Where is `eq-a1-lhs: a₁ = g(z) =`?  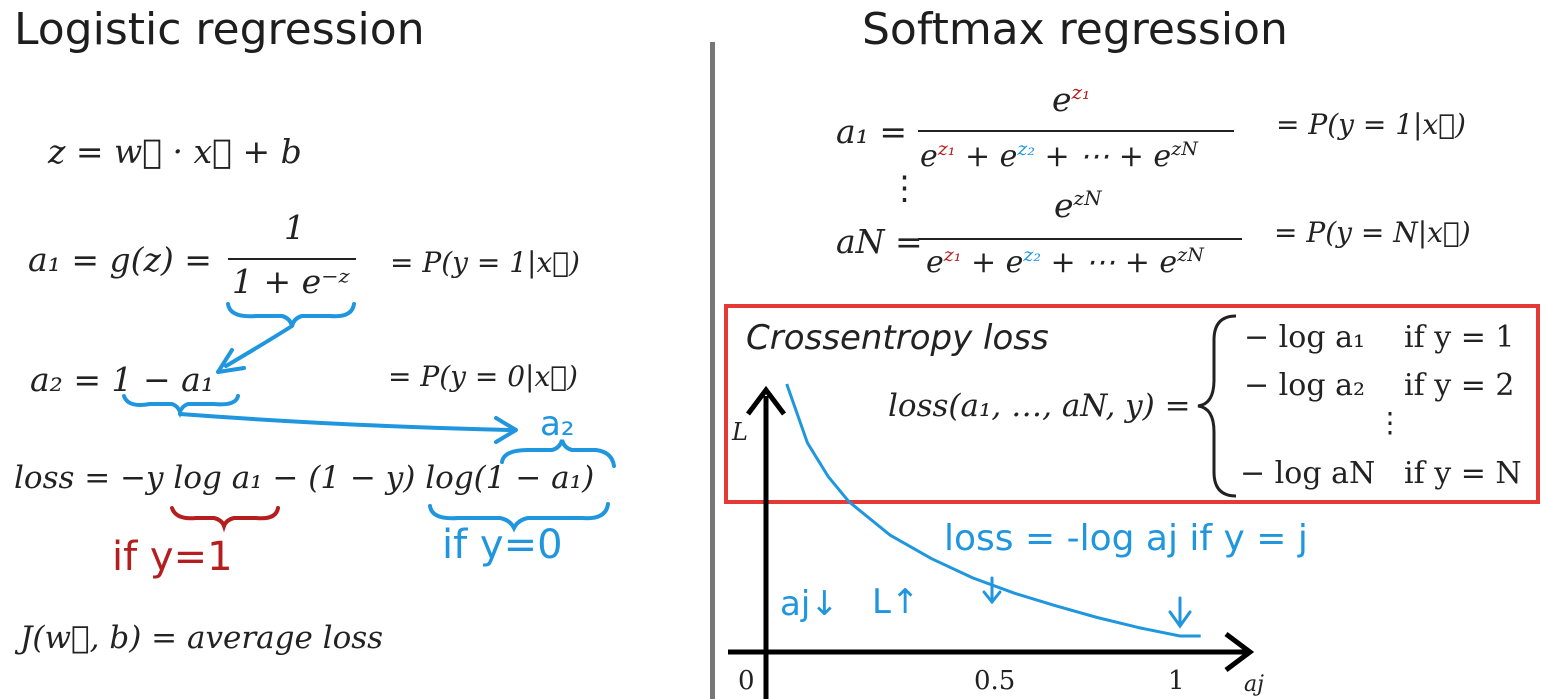
eq-a1-lhs: a₁ = g(z) = is located at coordinates (120, 259).